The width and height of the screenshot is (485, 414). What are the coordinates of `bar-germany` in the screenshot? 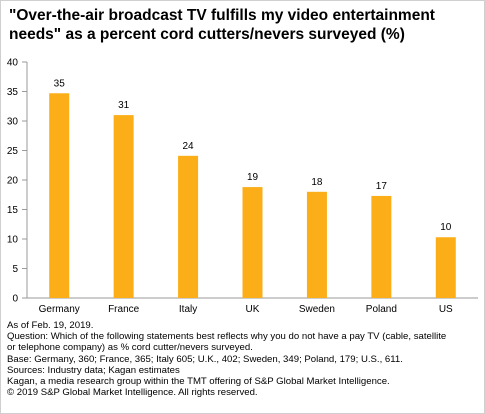 It's located at (59, 195).